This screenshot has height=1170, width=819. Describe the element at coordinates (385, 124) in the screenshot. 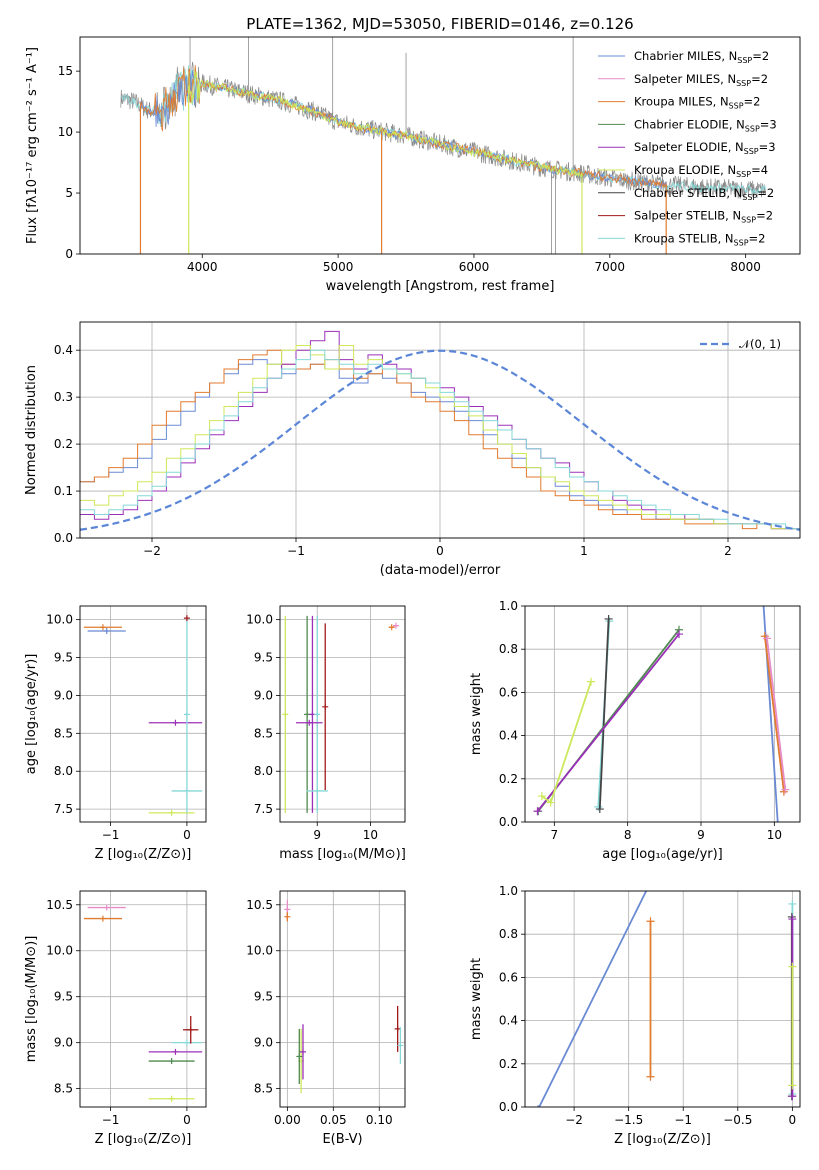

I see `model-spectrum-line` at that location.